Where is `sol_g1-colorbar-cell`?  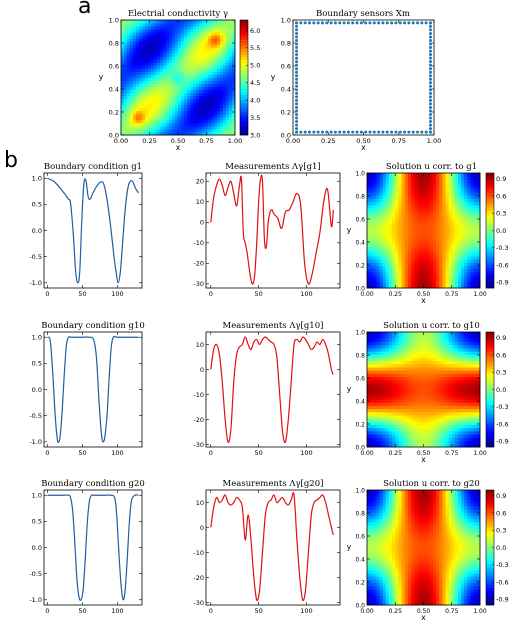
sol_g1-colorbar-cell is located at coordinates (490, 264).